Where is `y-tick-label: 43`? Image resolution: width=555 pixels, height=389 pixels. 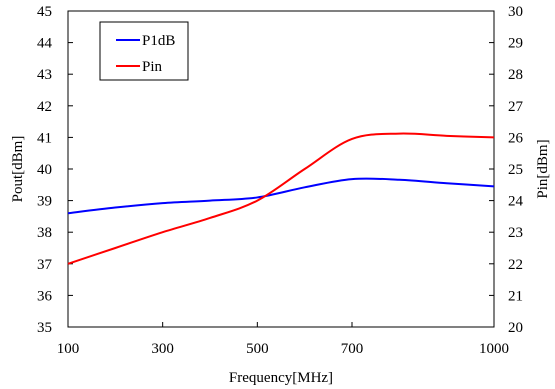 y-tick-label: 43 is located at coordinates (44, 75).